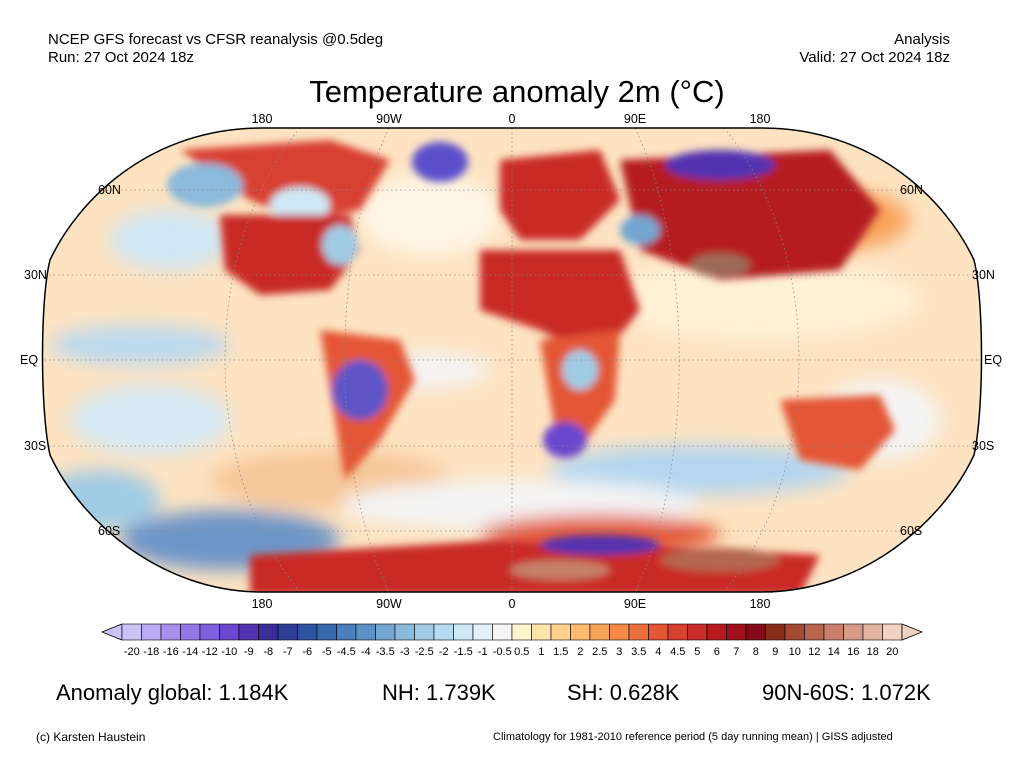 This screenshot has height=768, width=1024. I want to click on colorbar-tick-label: 1, so click(541, 652).